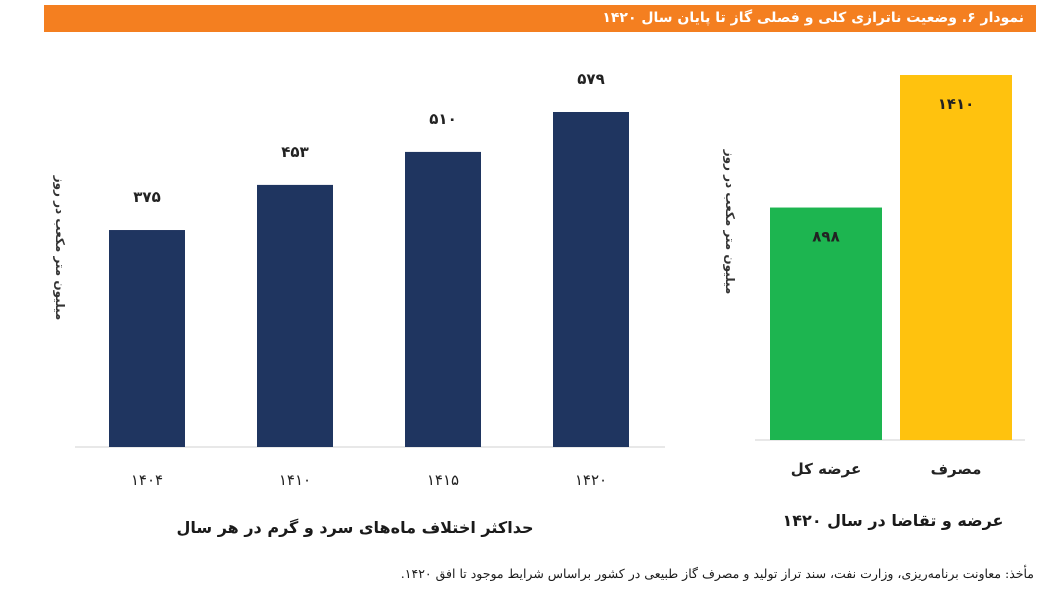 This screenshot has width=1050, height=600. What do you see at coordinates (442, 119) in the screenshot?
I see `left-bar-value-3: ۵۱۰` at bounding box center [442, 119].